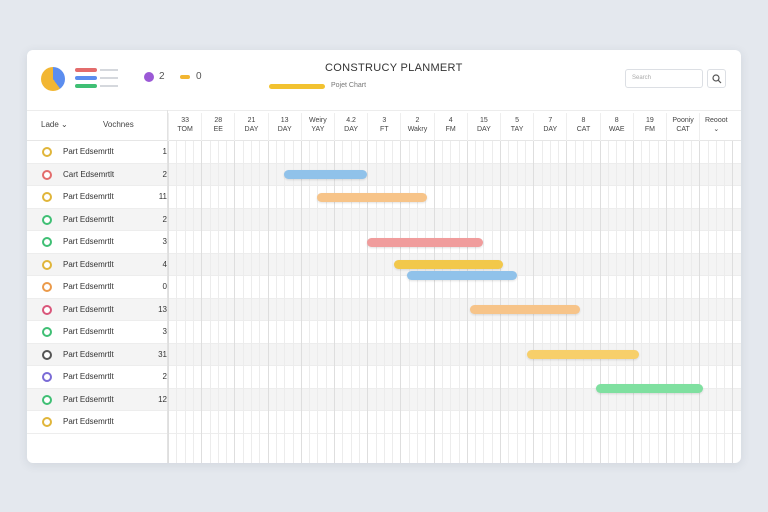 The width and height of the screenshot is (768, 512). Describe the element at coordinates (349, 85) in the screenshot. I see `page-subtitle: Pojet Chart` at that location.